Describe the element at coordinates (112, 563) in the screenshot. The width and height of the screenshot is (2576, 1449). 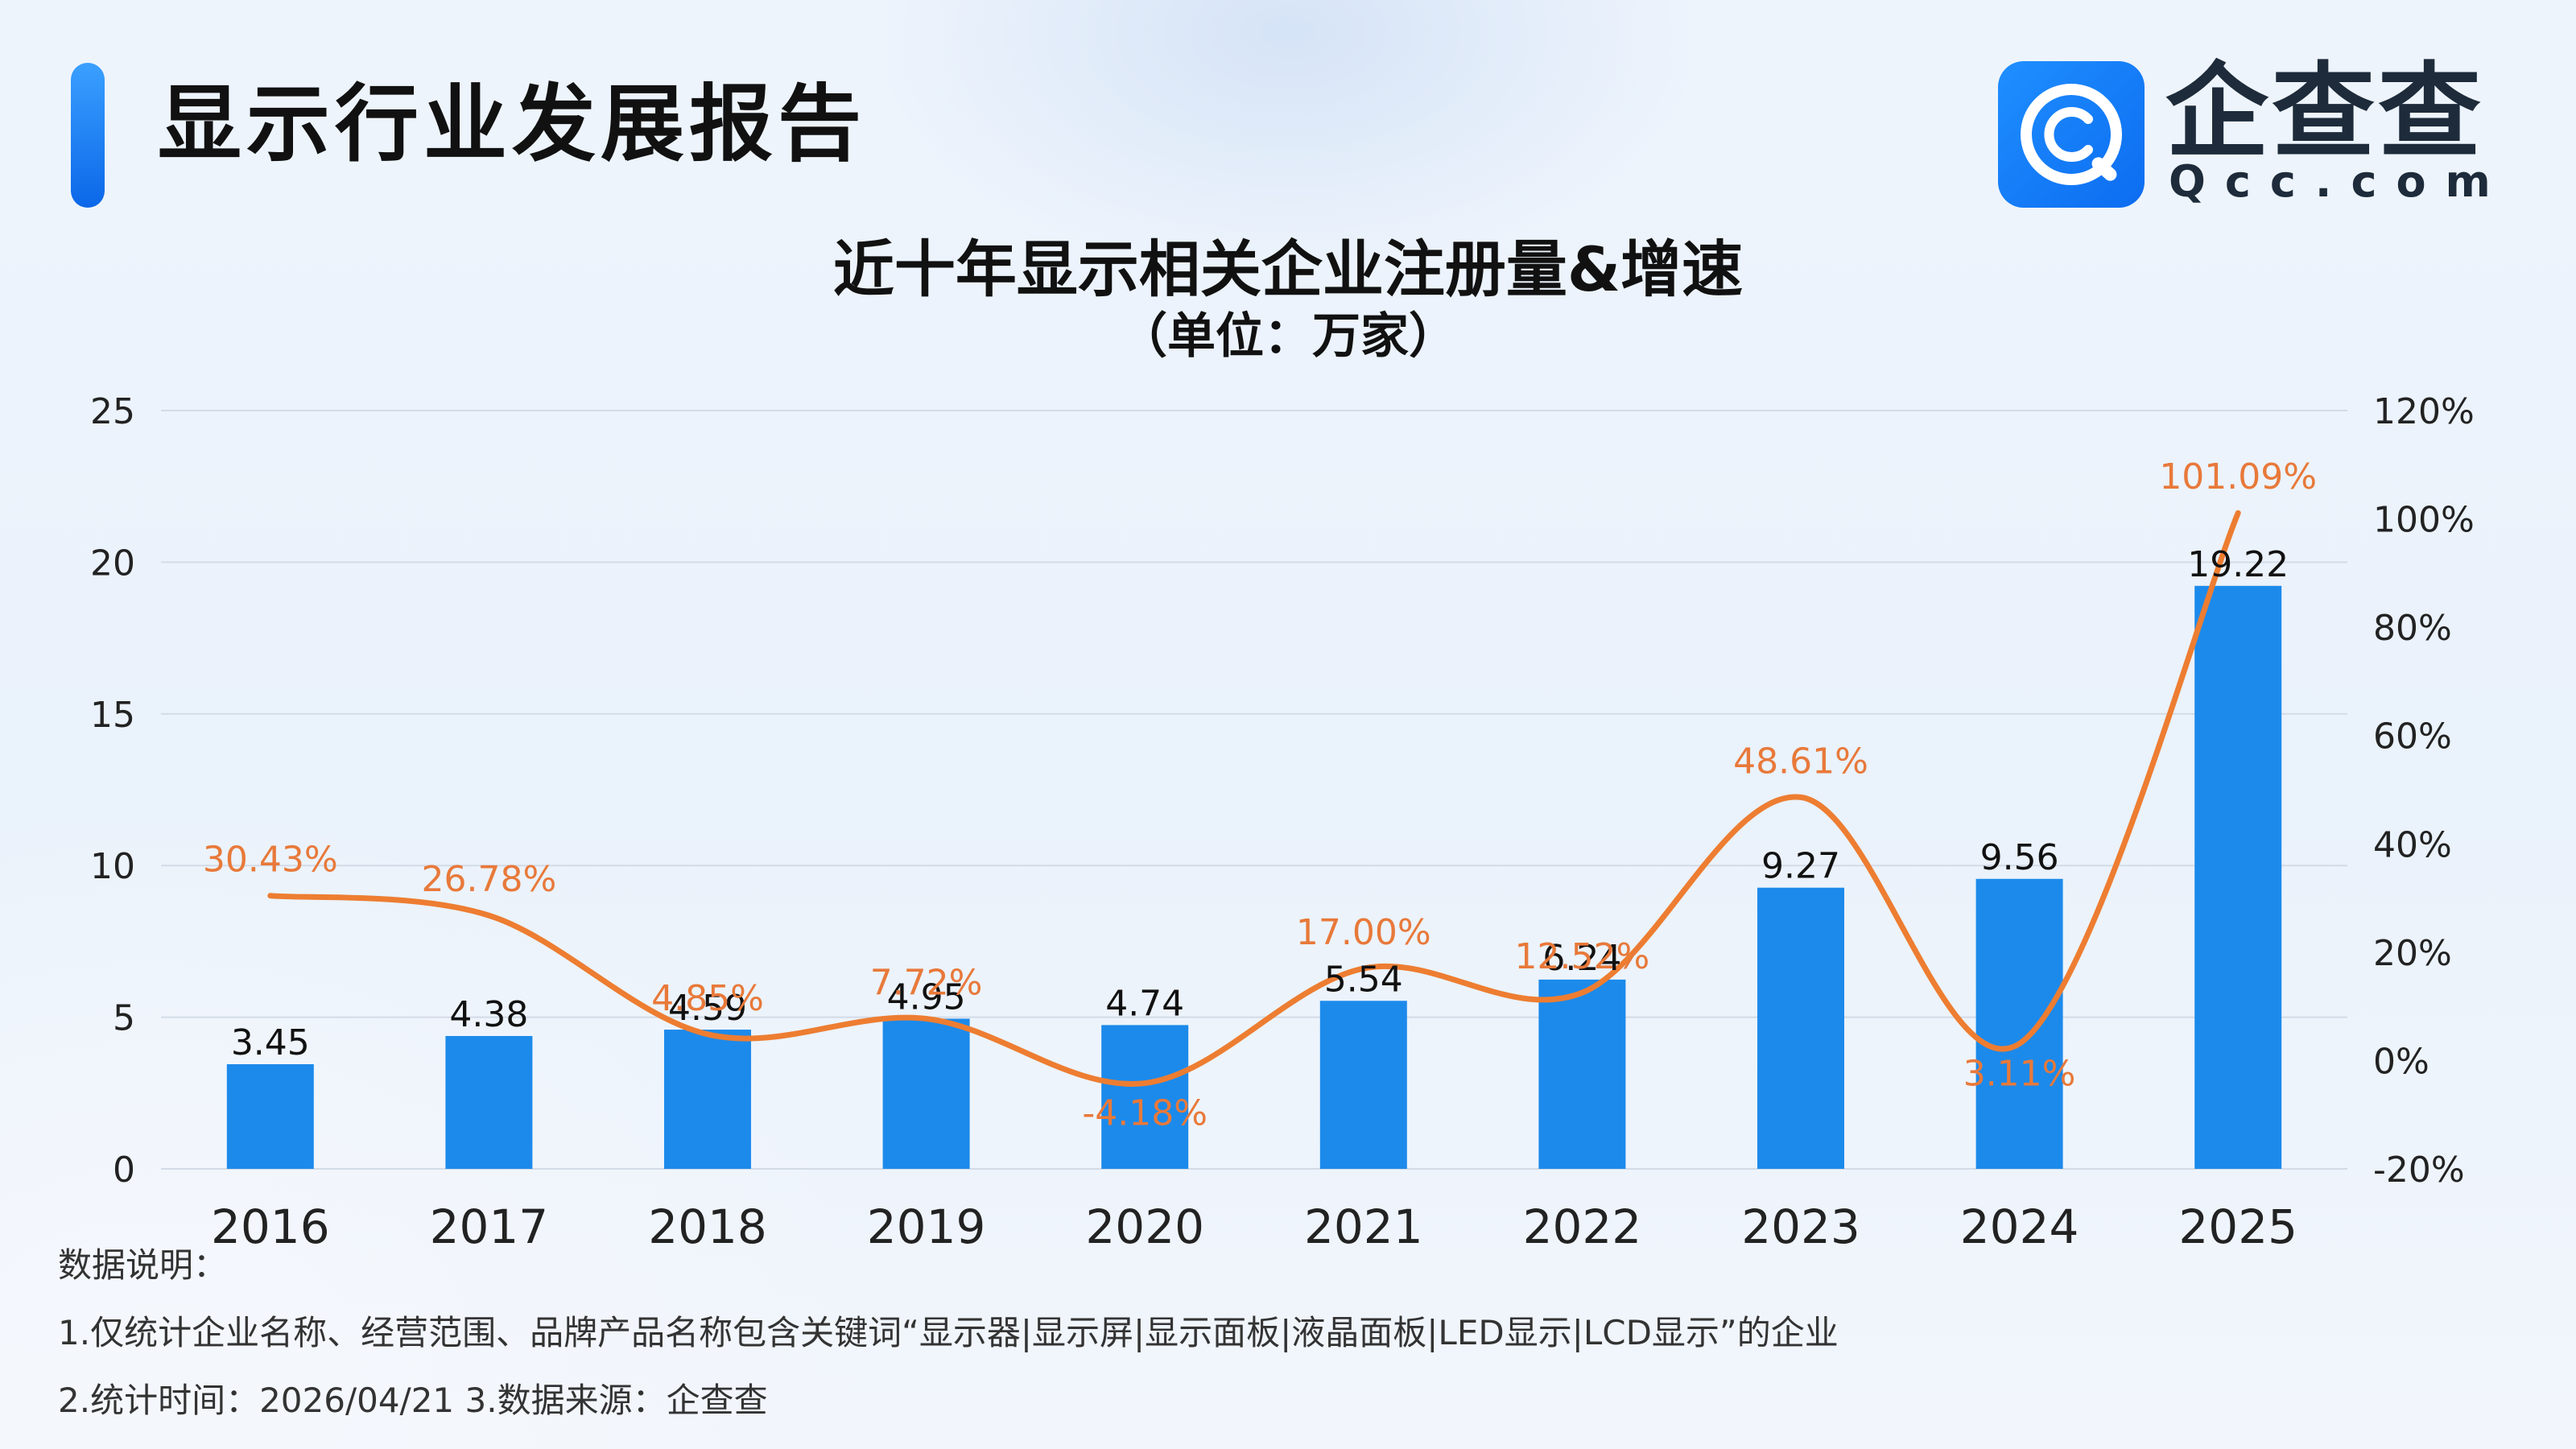
I see `left-axis-tick-label: 20` at that location.